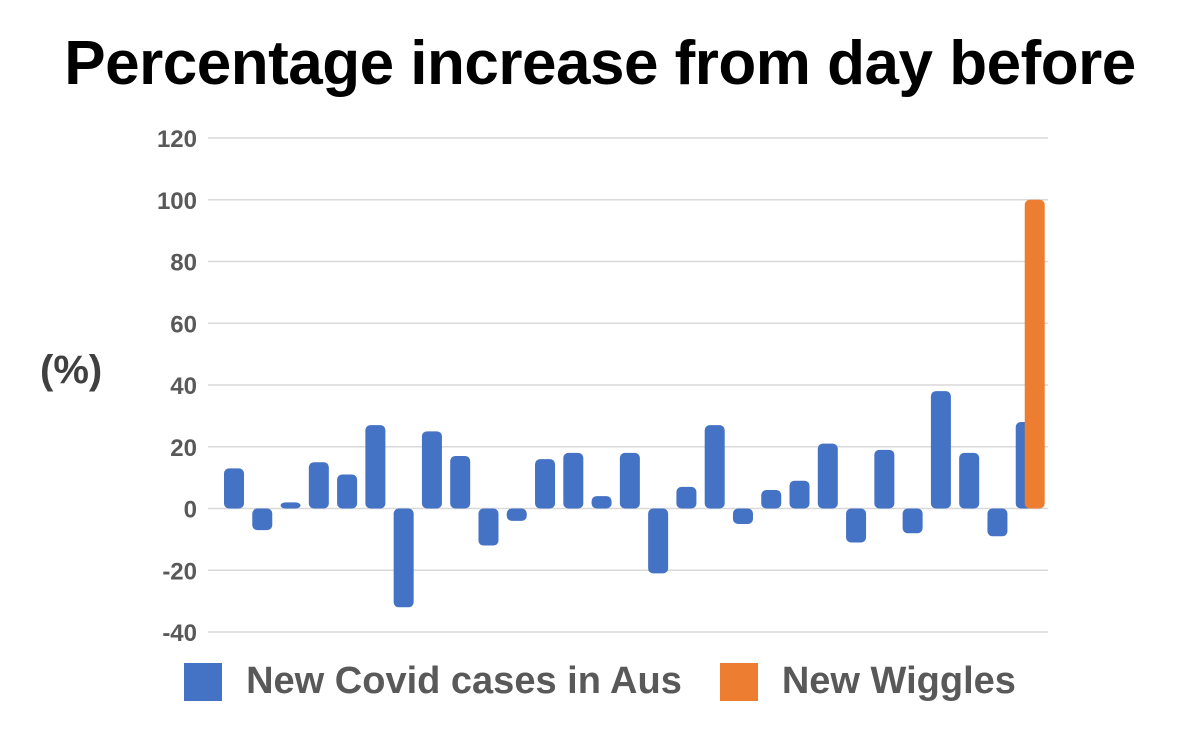 This screenshot has height=745, width=1200. Describe the element at coordinates (179, 633) in the screenshot. I see `y-tick-label: -40` at that location.